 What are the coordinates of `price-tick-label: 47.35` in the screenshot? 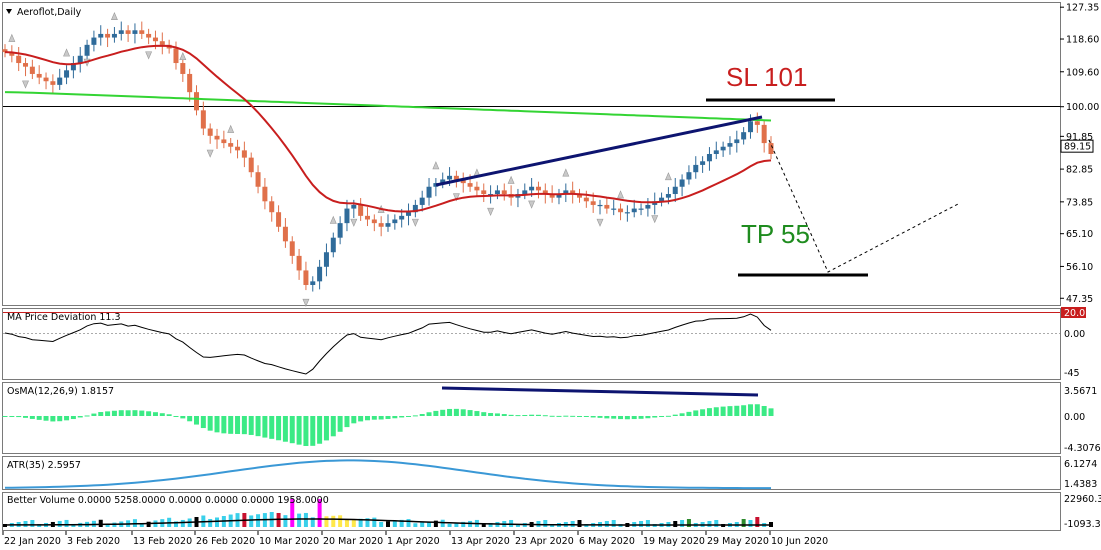 It's located at (1079, 299).